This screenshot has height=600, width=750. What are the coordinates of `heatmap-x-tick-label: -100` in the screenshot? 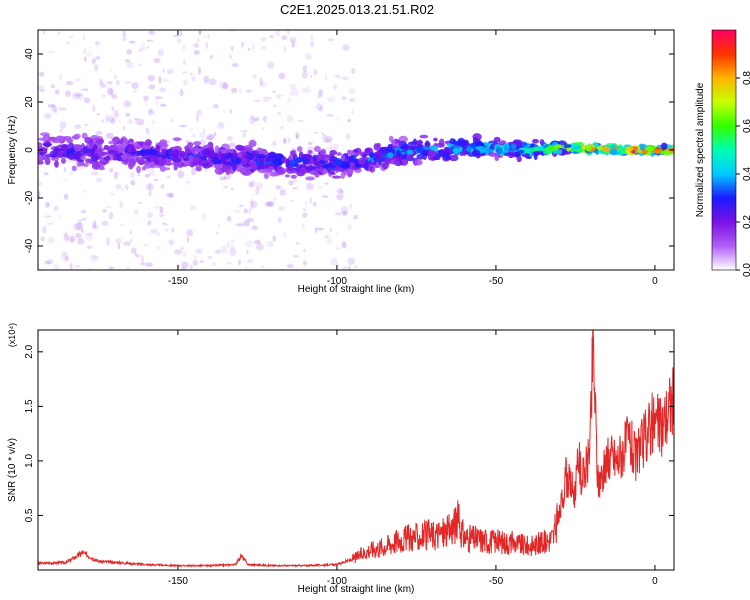 It's located at (337, 281).